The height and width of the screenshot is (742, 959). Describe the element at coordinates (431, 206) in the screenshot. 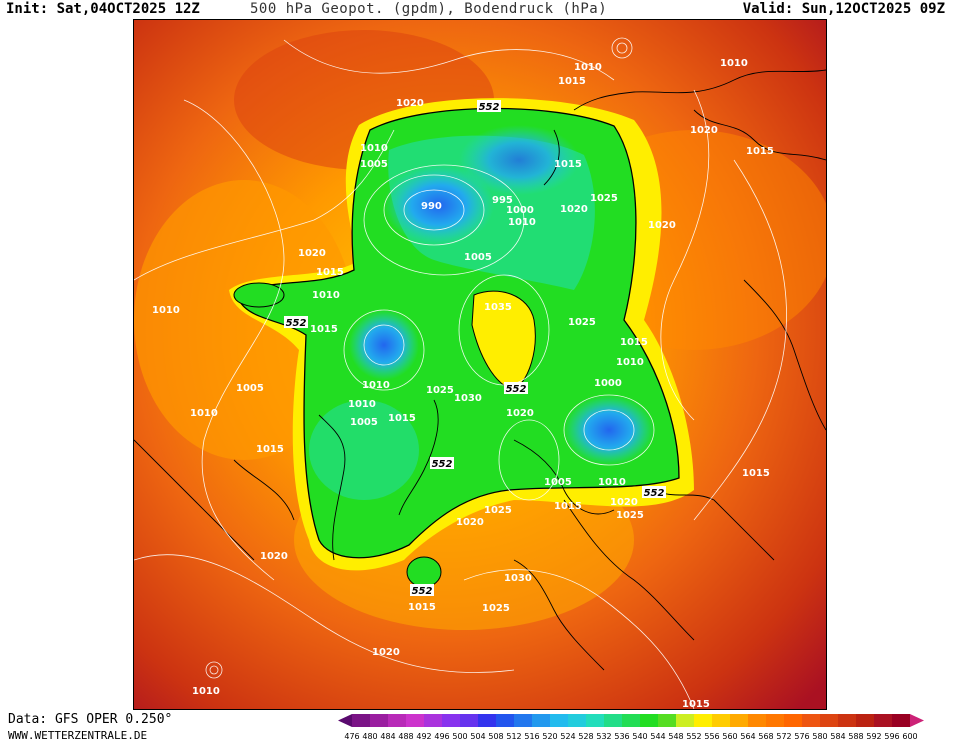

I see `isobar-label: 990` at that location.